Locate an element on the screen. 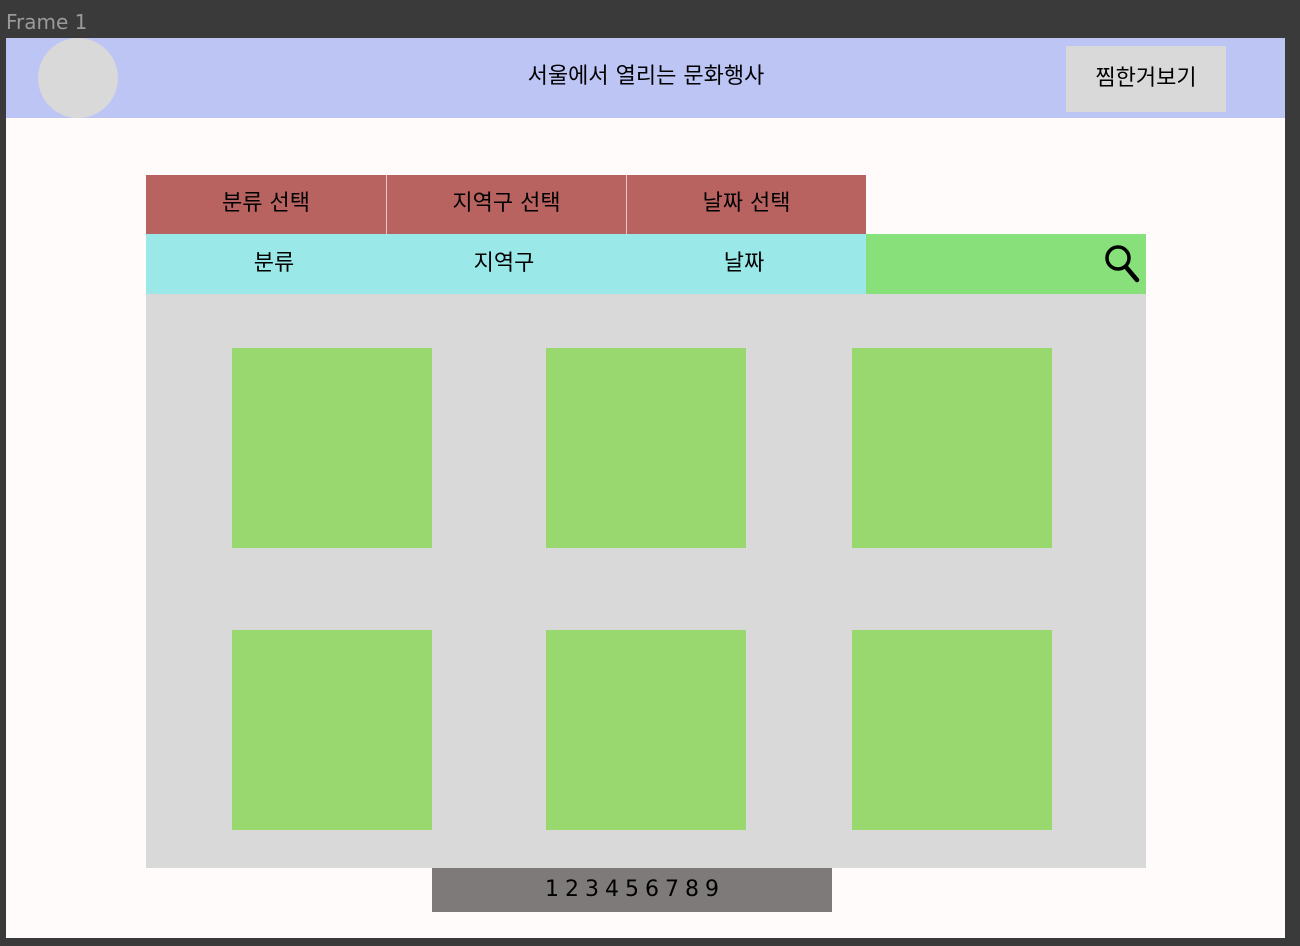  avatar is located at coordinates (78, 78).